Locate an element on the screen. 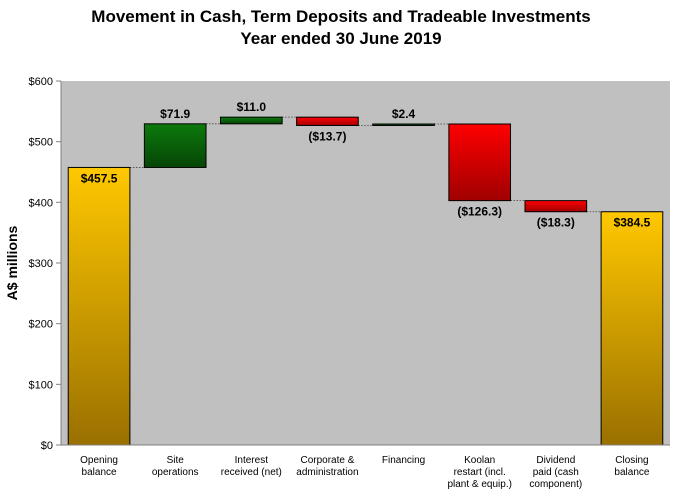 Image resolution: width=682 pixels, height=502 pixels. y-tick-label: $400 is located at coordinates (41, 203).